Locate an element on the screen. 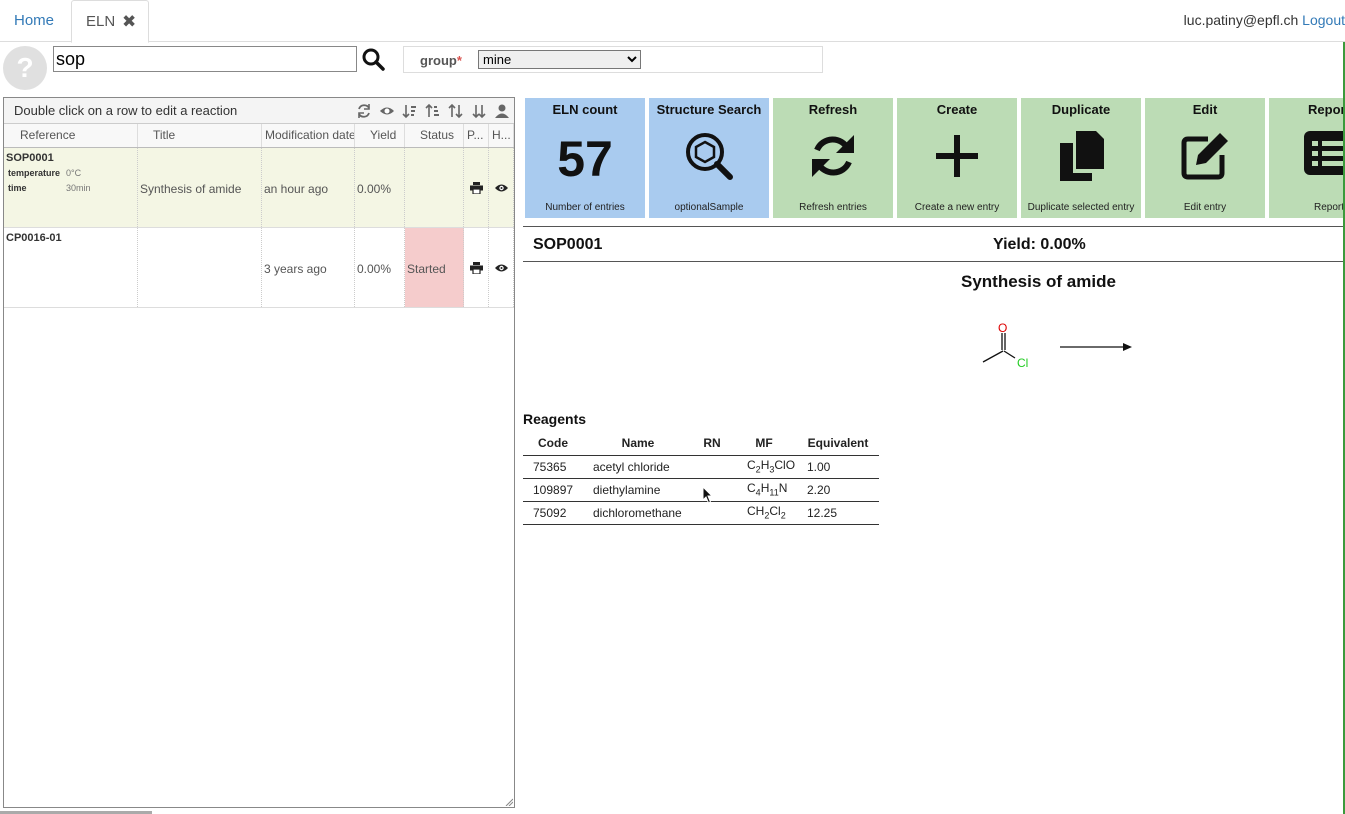 The height and width of the screenshot is (814, 1345). tile-duplicate: Duplicate Duplicate selected entry is located at coordinates (1081, 158).